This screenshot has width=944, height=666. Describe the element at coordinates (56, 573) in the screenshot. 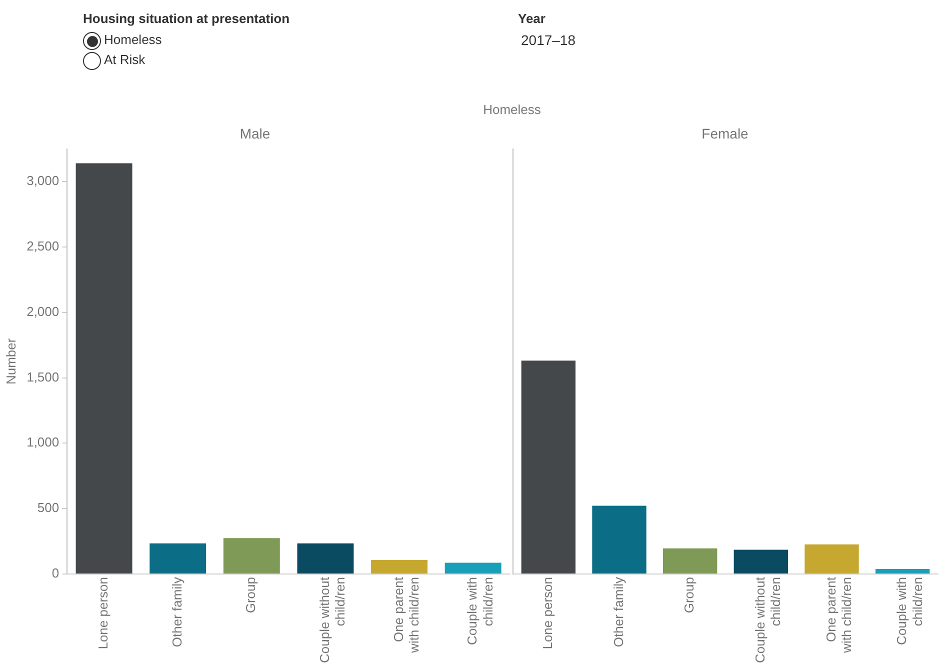

I see `y-tick-label: 0` at that location.